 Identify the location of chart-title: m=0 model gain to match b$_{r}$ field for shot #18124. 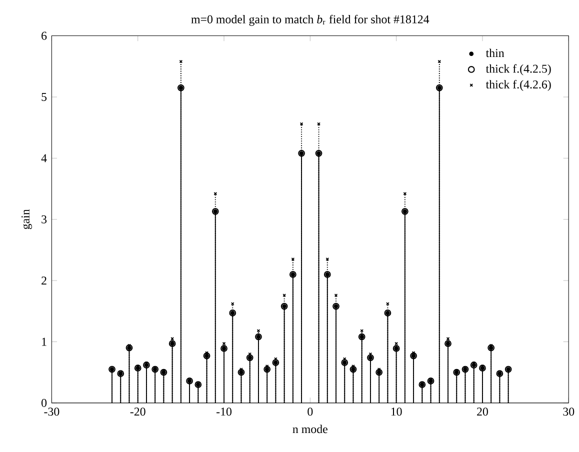
(310, 20).